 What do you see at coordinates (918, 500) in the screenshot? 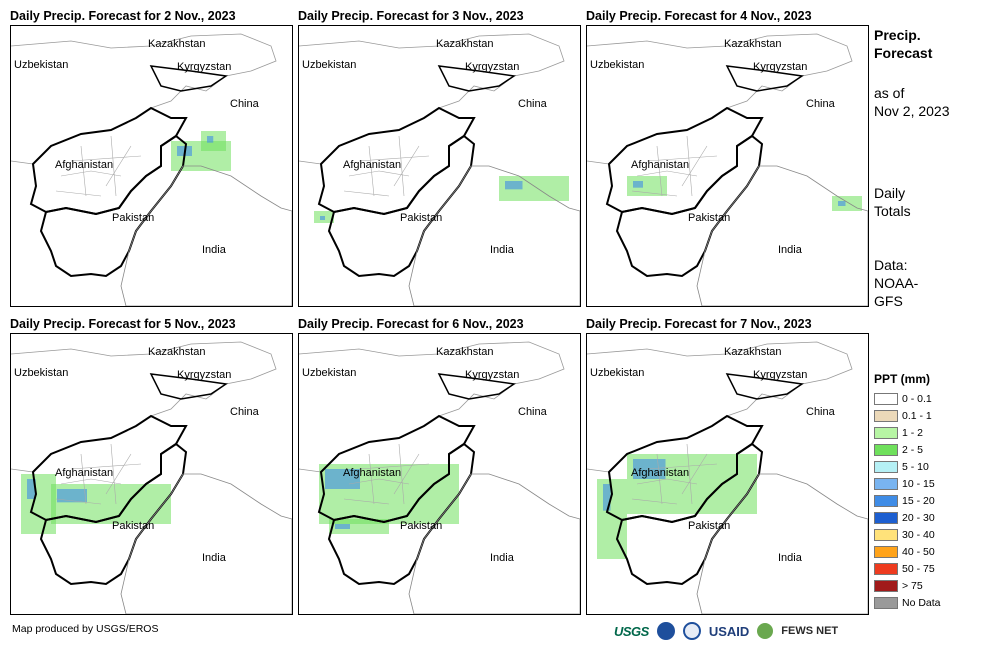
I see `legend-label: 15 - 20` at bounding box center [918, 500].